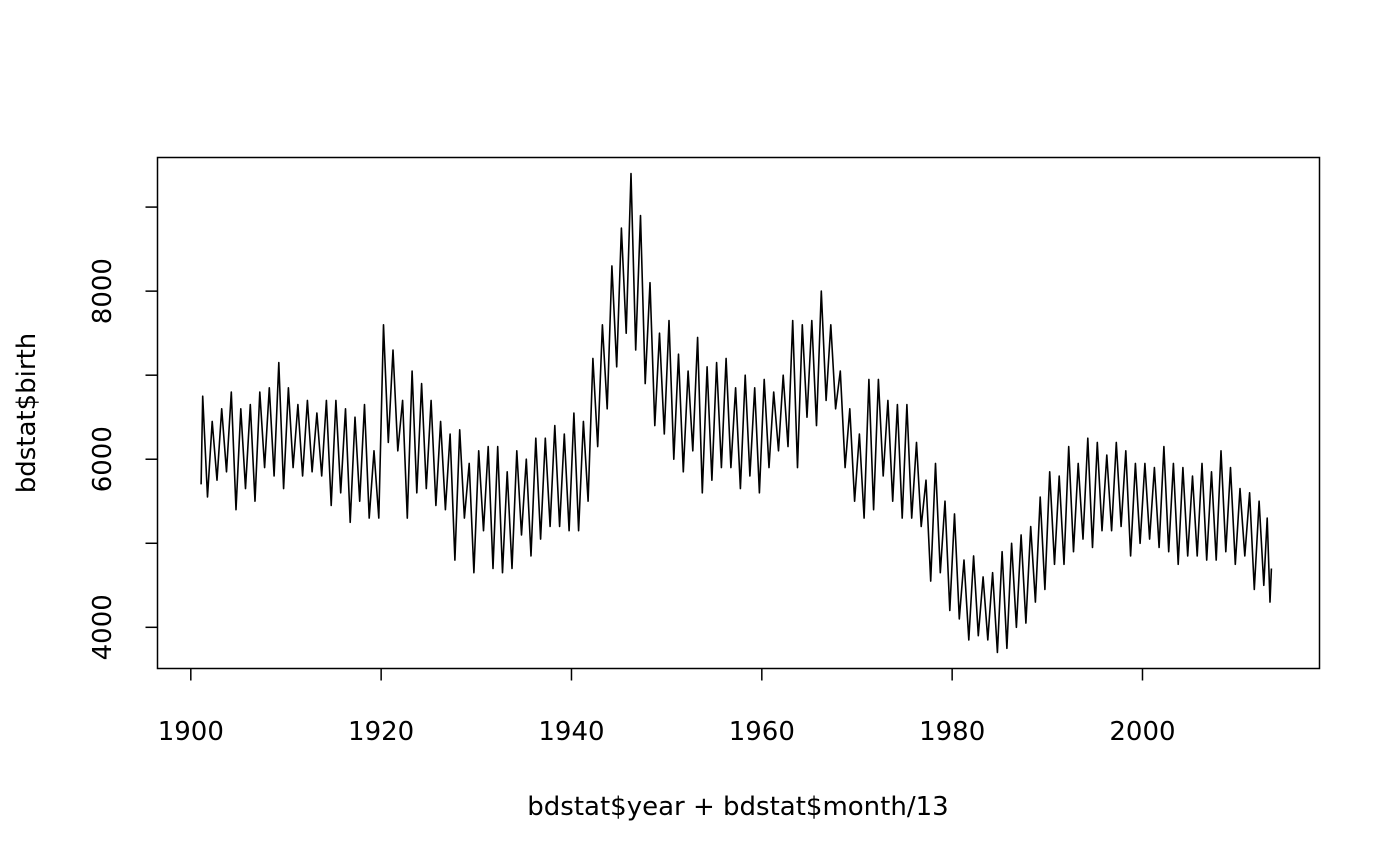 This screenshot has height=866, width=1400. Describe the element at coordinates (381, 732) in the screenshot. I see `x-tick-label: 1920` at that location.